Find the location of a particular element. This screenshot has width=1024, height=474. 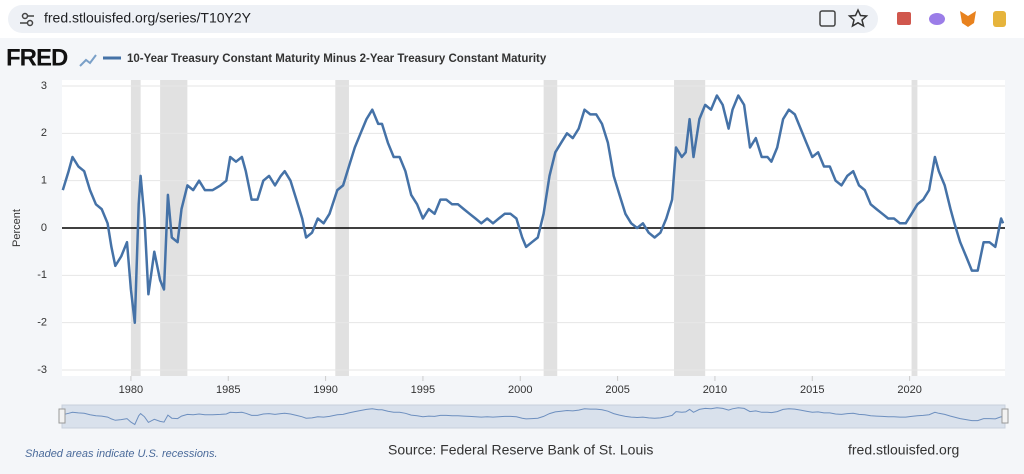

x-tick-label: 2020 is located at coordinates (909, 390).